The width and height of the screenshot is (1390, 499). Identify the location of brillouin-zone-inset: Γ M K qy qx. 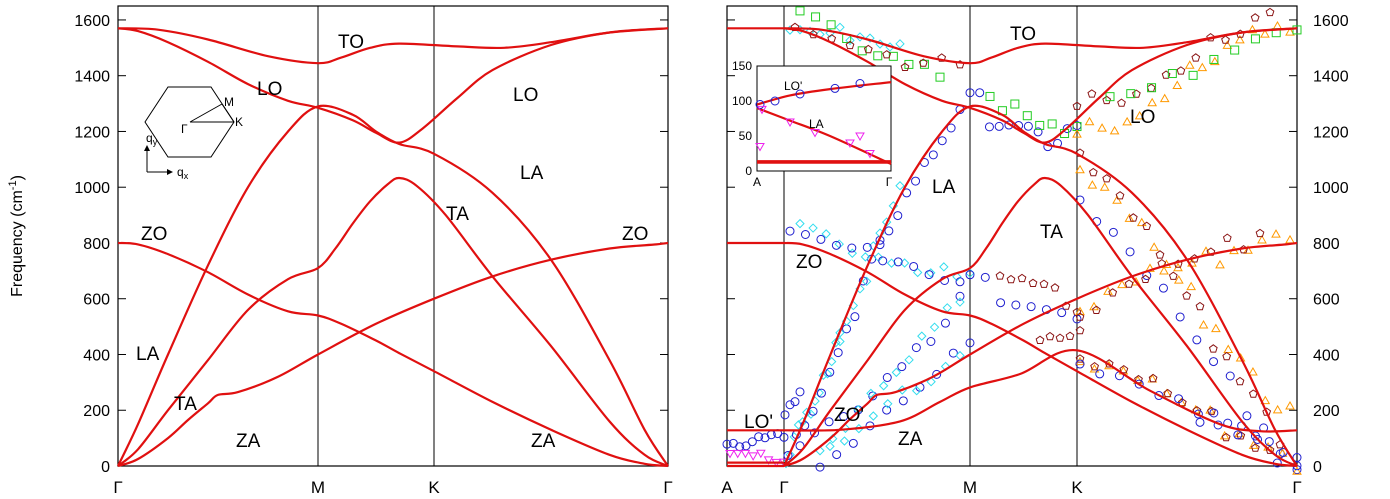
(193, 133).